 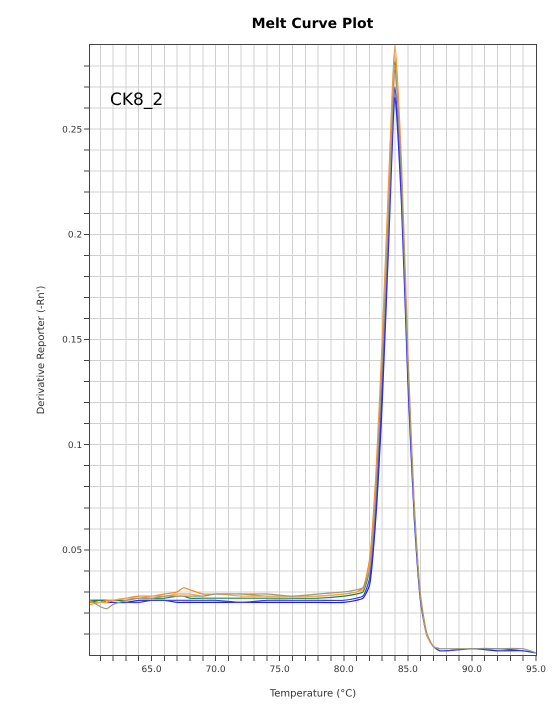 I want to click on x-tick-label: 80.0, so click(x=344, y=669).